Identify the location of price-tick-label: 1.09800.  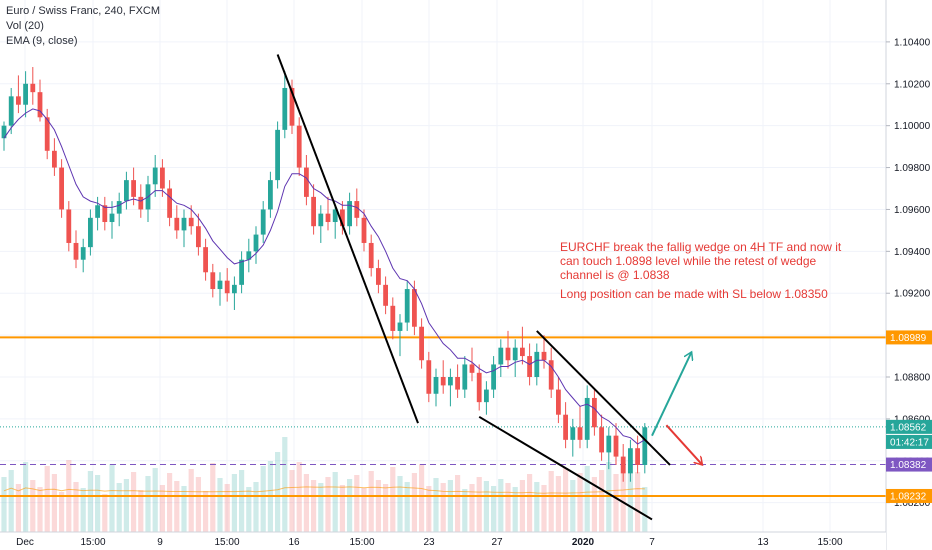
(912, 168).